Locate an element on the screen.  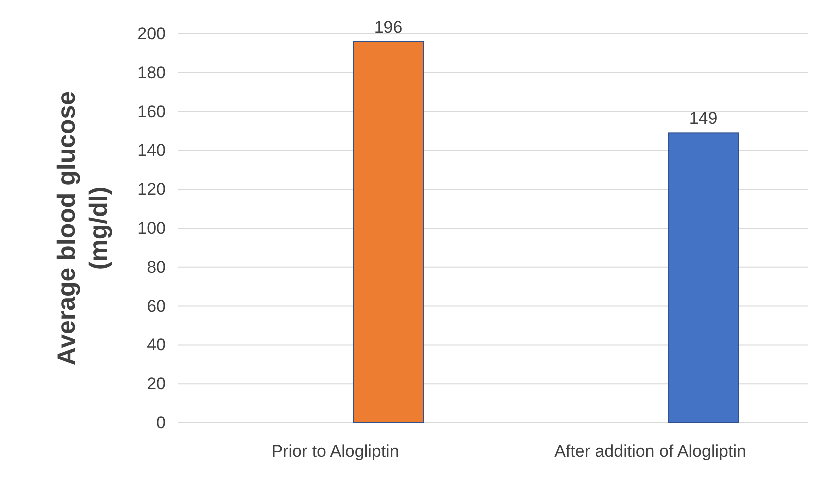
y-tick-label: 0 is located at coordinates (161, 422).